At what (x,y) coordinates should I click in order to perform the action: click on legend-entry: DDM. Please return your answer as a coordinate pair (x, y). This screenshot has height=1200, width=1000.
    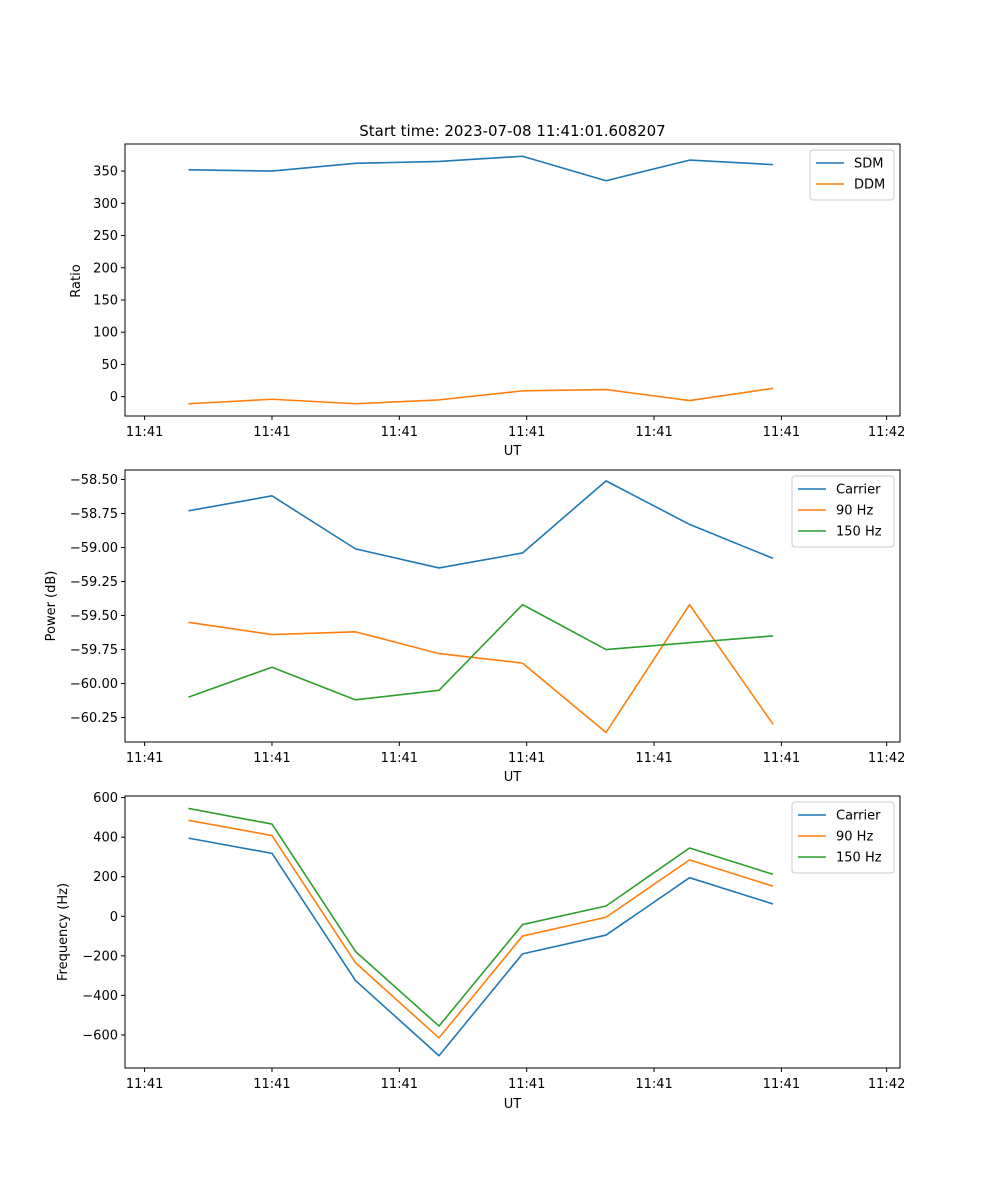
    Looking at the image, I should click on (869, 185).